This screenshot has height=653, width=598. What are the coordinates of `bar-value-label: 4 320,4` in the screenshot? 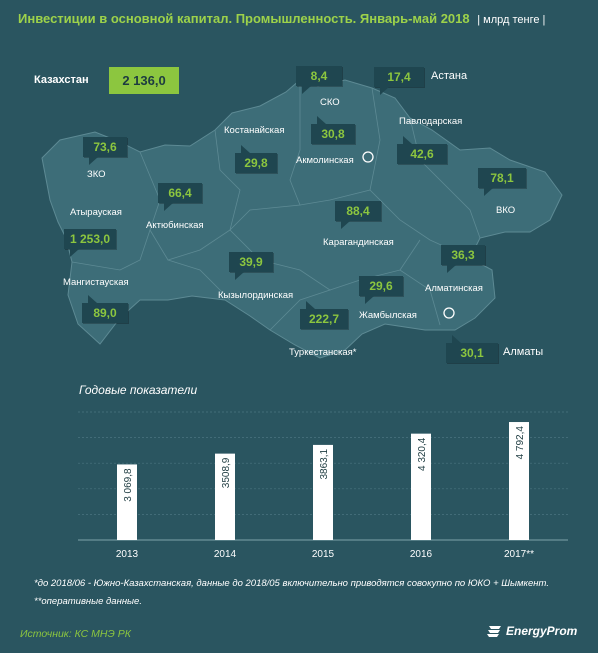 It's located at (422, 454).